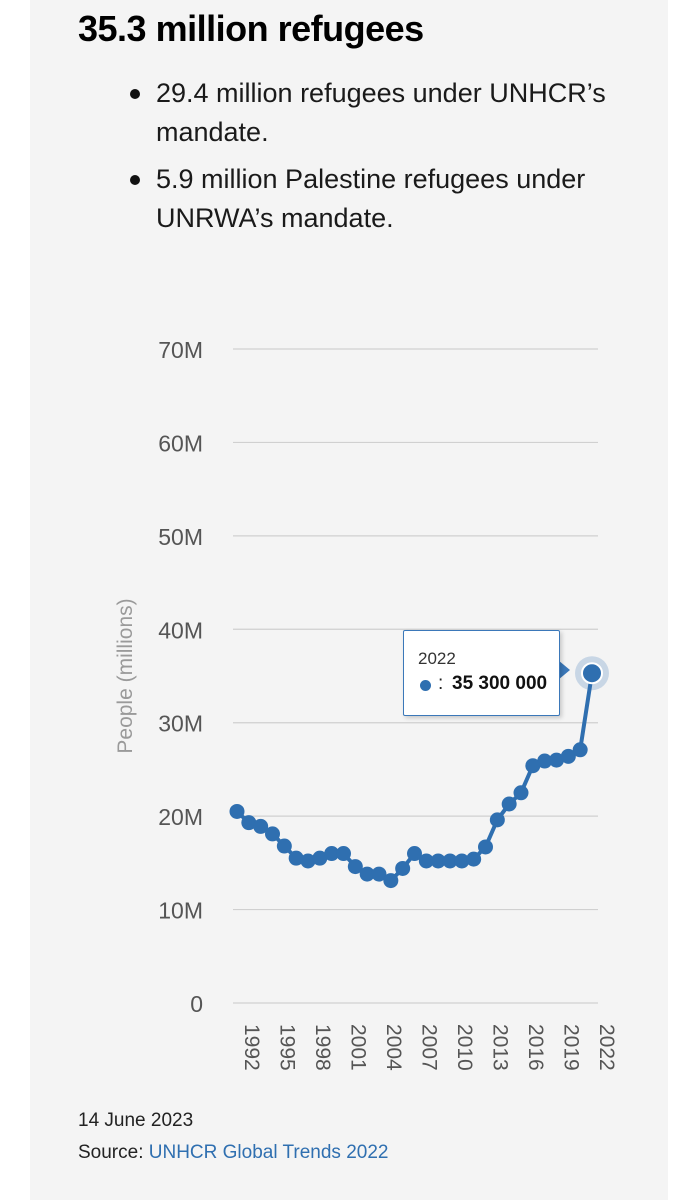 The image size is (698, 1200). What do you see at coordinates (500, 1047) in the screenshot?
I see `x-tick-label: 2013` at bounding box center [500, 1047].